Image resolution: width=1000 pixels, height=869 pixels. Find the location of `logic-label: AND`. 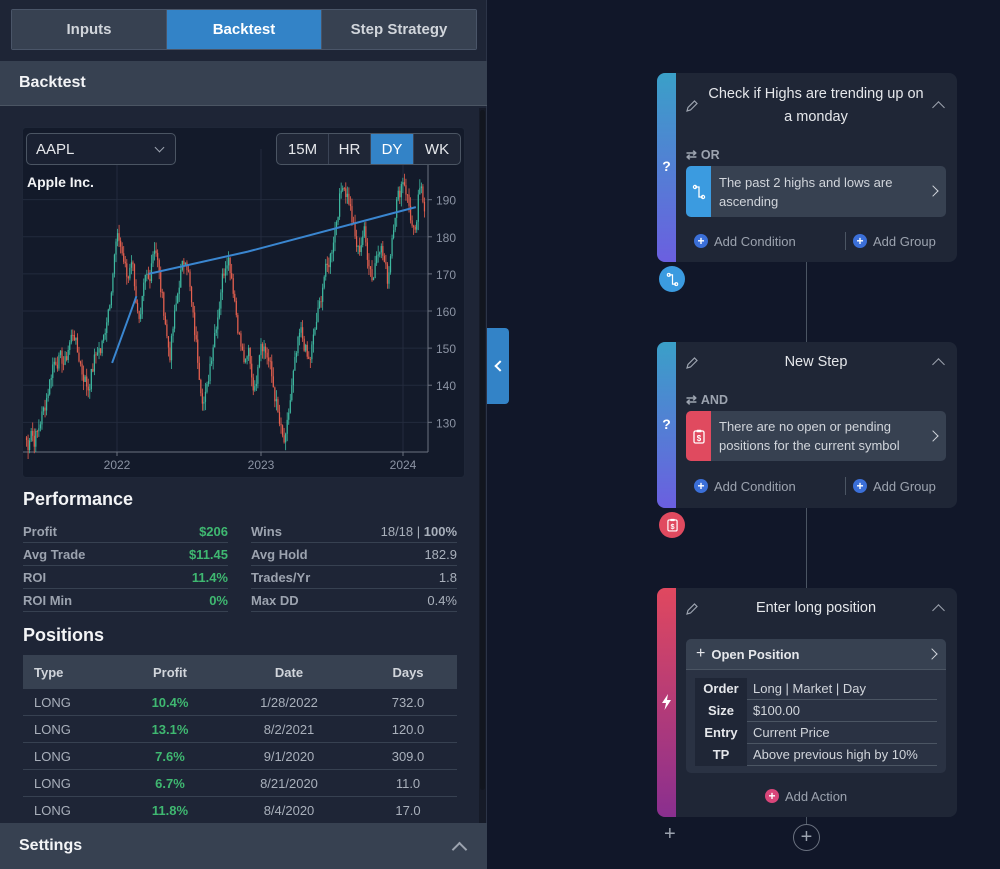

logic-label: AND is located at coordinates (714, 400).